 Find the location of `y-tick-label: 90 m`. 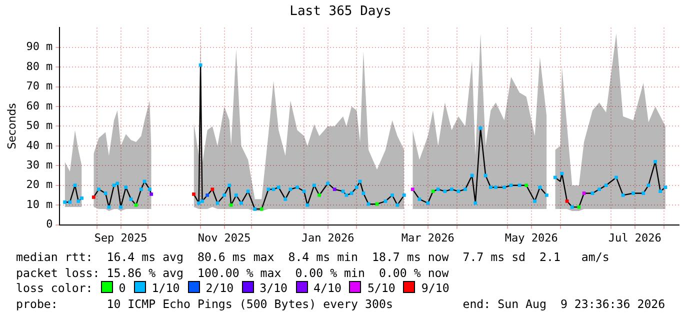

y-tick-label: 90 m is located at coordinates (40, 47).